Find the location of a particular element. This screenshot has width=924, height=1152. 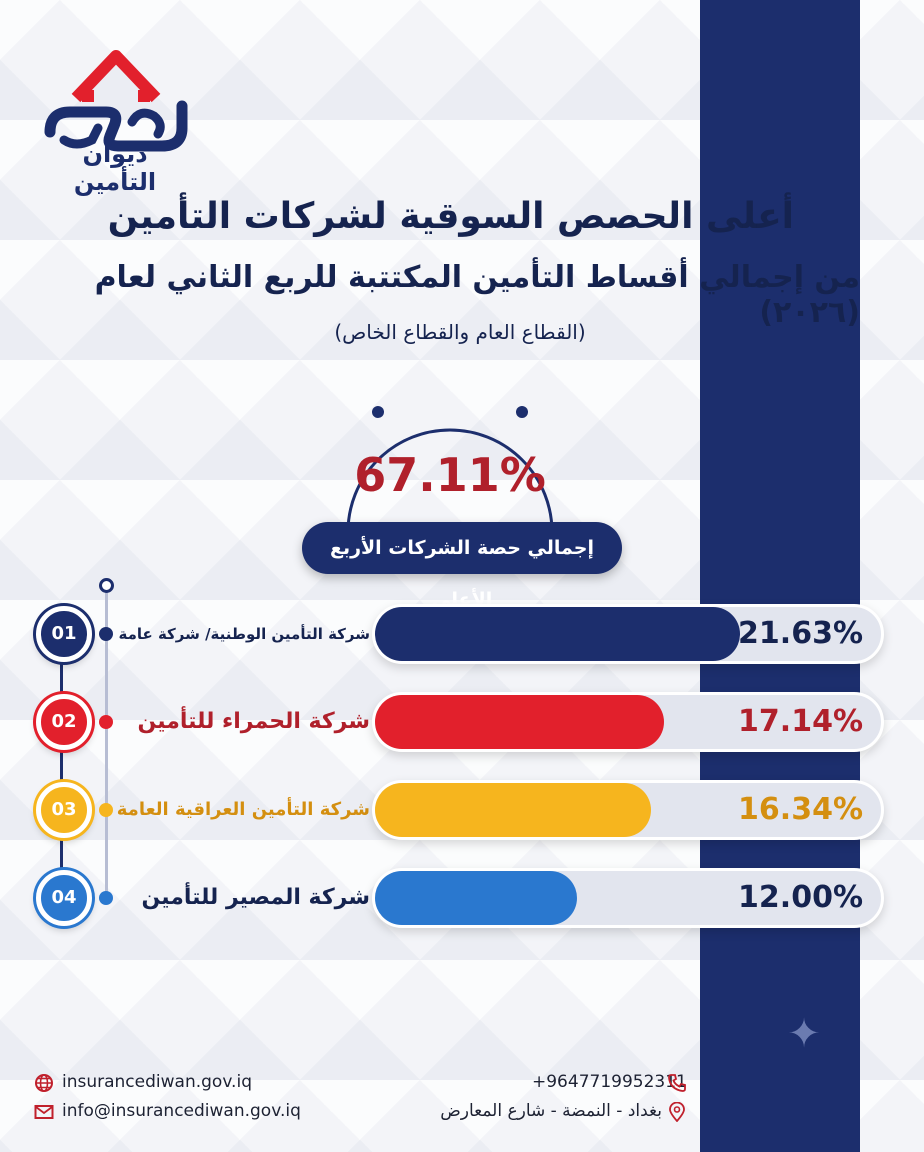

company-name: شركة الحمراء للتأمين is located at coordinates (253, 721).